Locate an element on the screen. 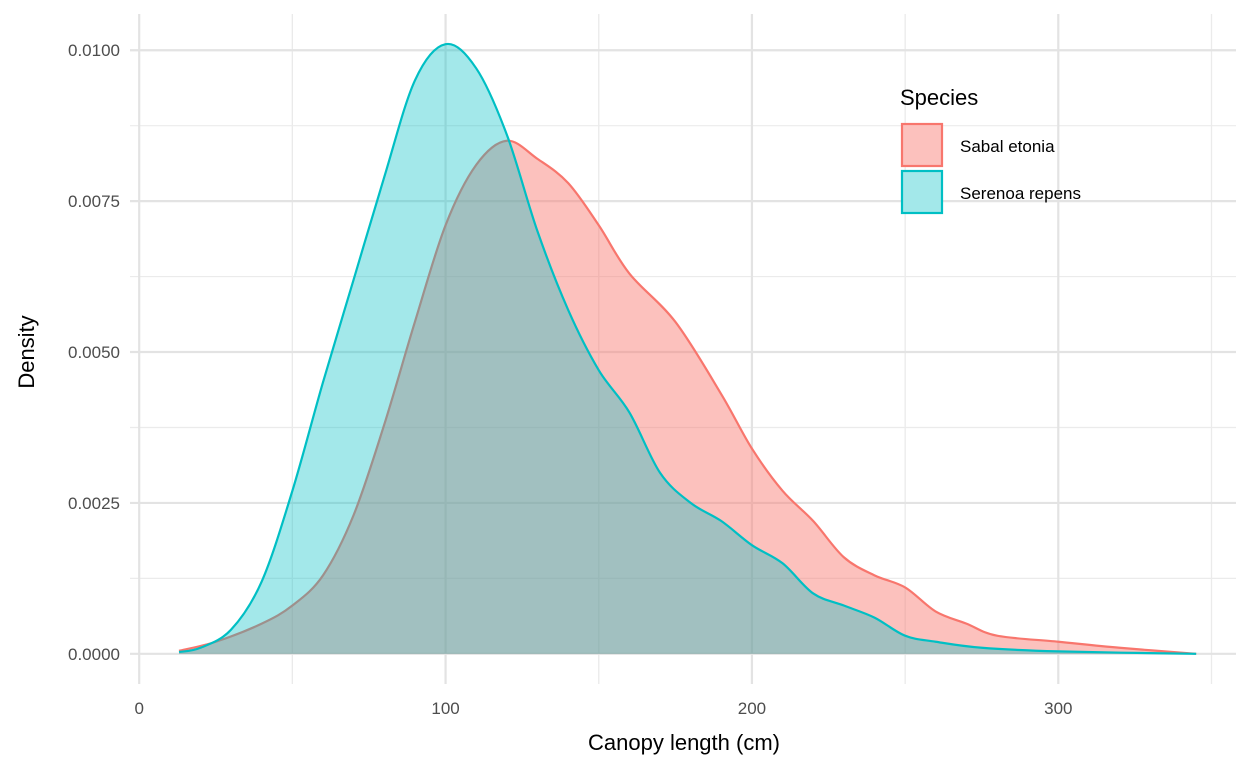 The width and height of the screenshot is (1248, 768). y-axis-ticks: 0.0000 0.0025 0.0050 0.0075 0.0100 is located at coordinates (94, 352).